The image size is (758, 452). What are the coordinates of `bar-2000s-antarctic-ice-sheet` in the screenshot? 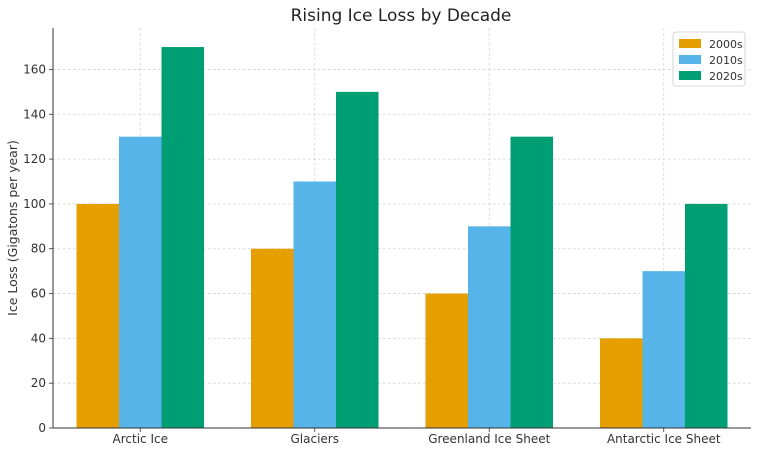 It's located at (621, 383).